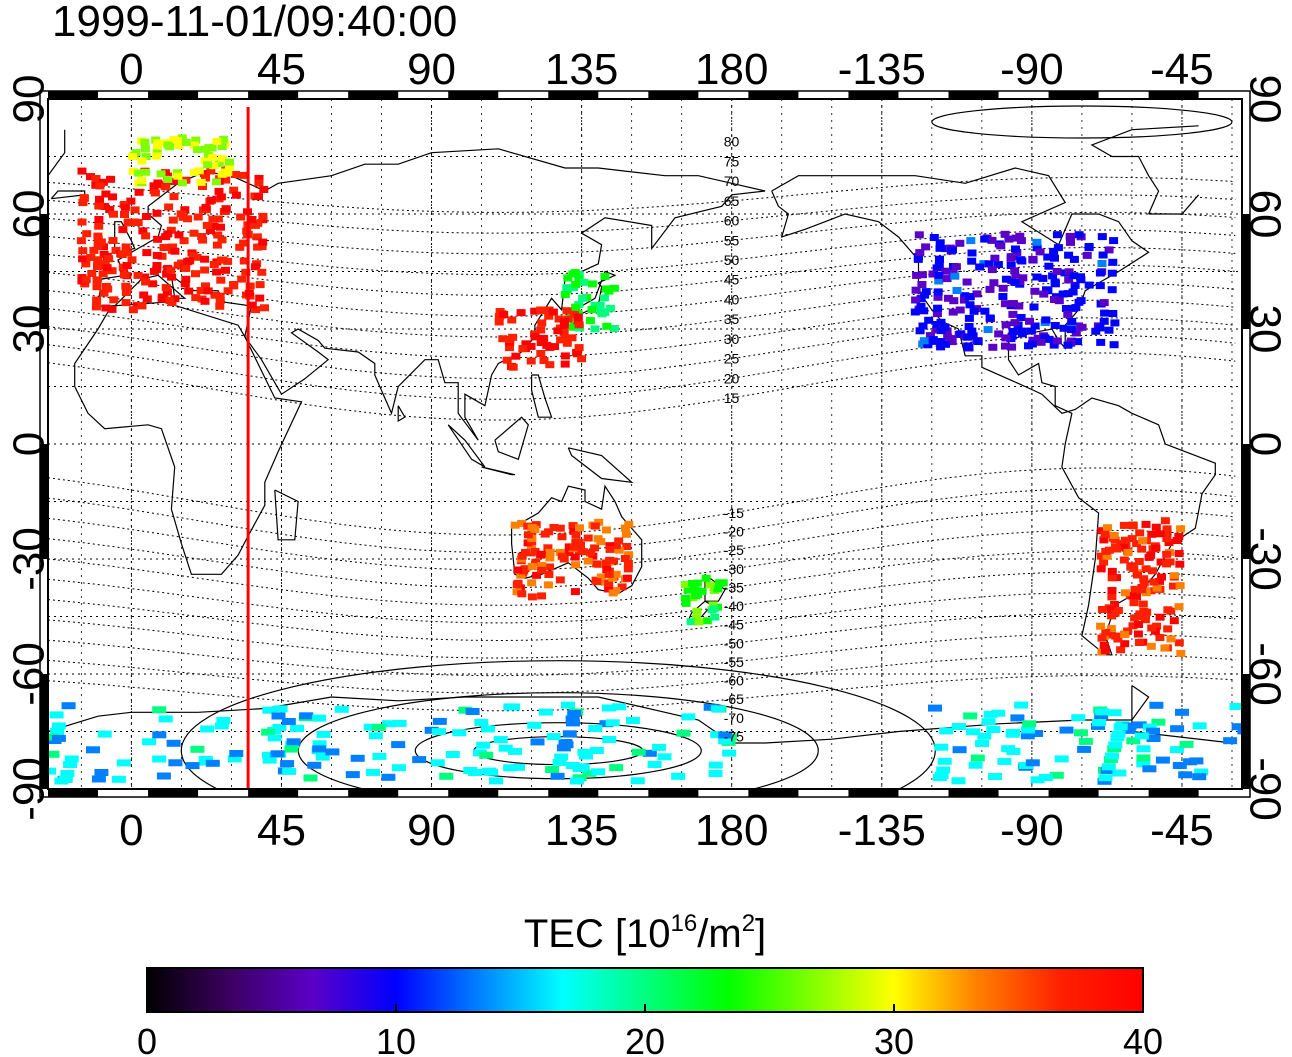 The width and height of the screenshot is (1292, 1057). I want to click on mlat-label: -35, so click(734, 587).